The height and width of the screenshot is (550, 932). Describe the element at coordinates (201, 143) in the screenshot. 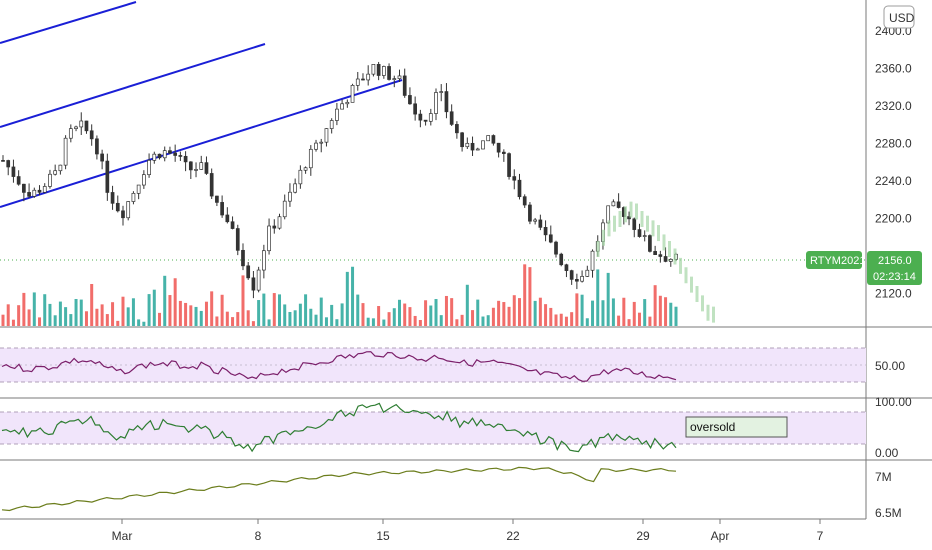

I see `trendline-lower` at that location.